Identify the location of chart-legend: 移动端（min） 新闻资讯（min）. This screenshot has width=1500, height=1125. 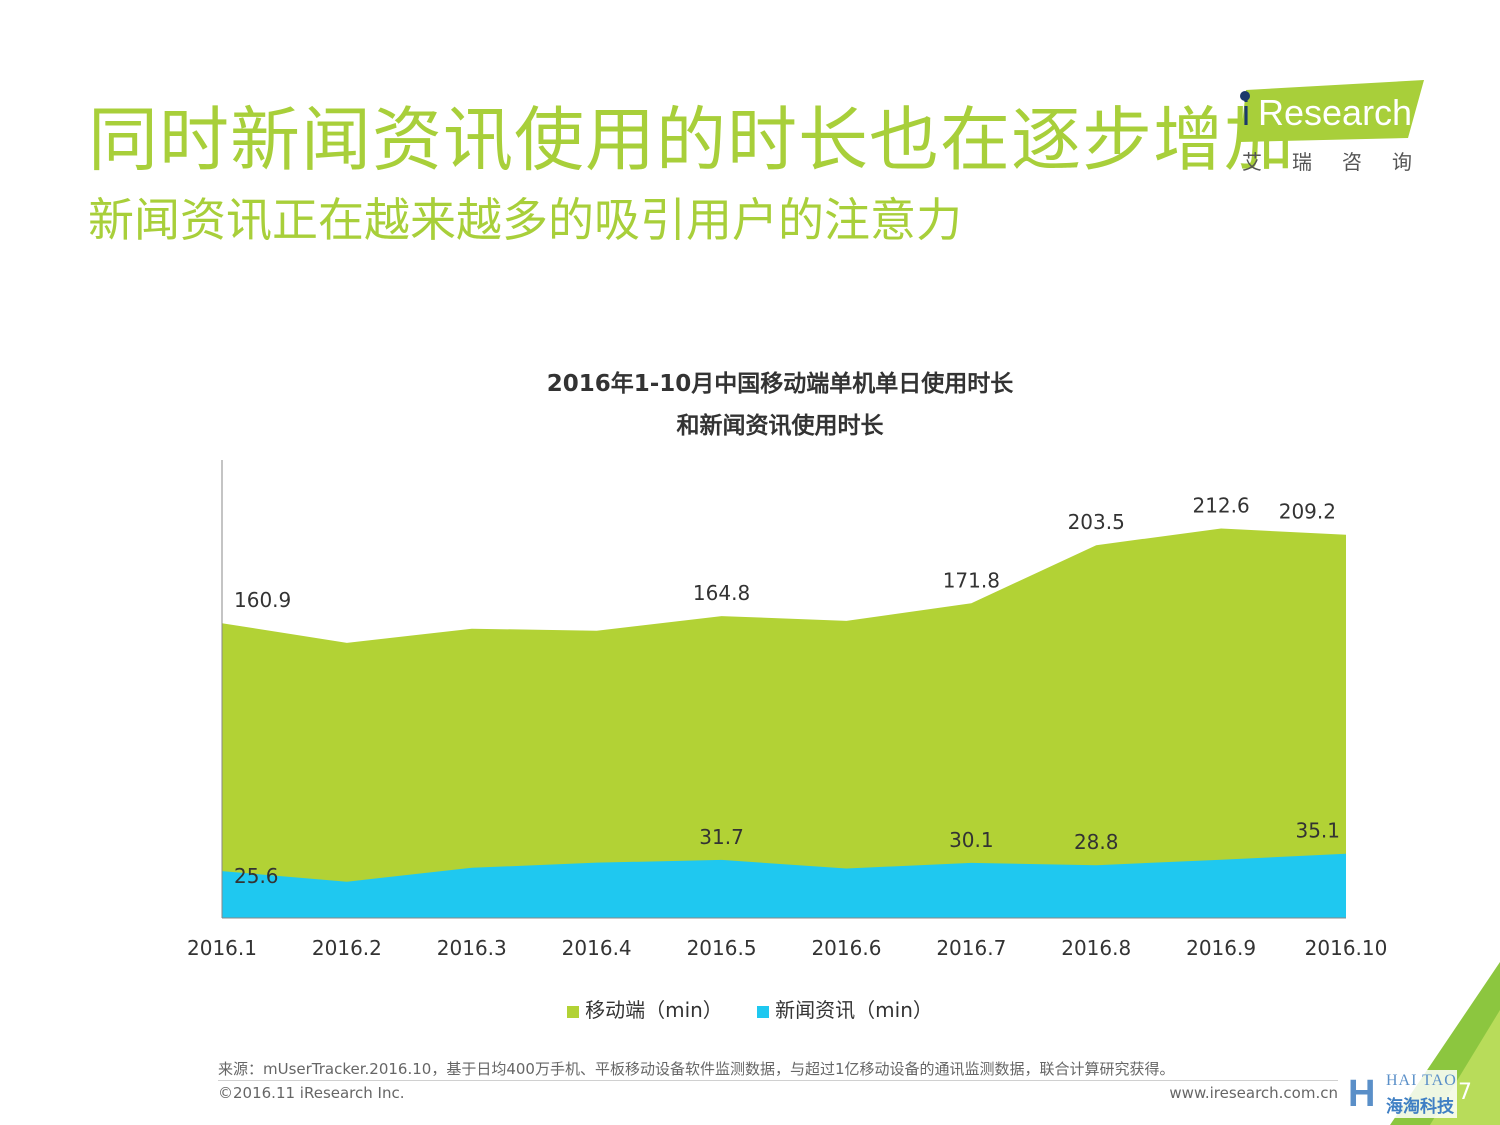
(750, 1008).